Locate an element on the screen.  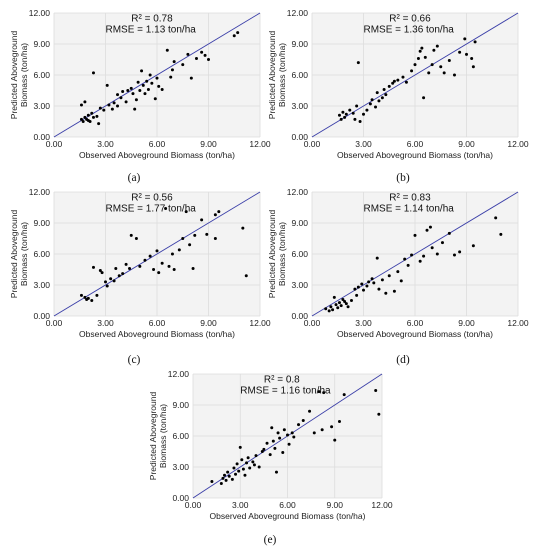
y-tick-label: 0.00 is located at coordinates (299, 316).